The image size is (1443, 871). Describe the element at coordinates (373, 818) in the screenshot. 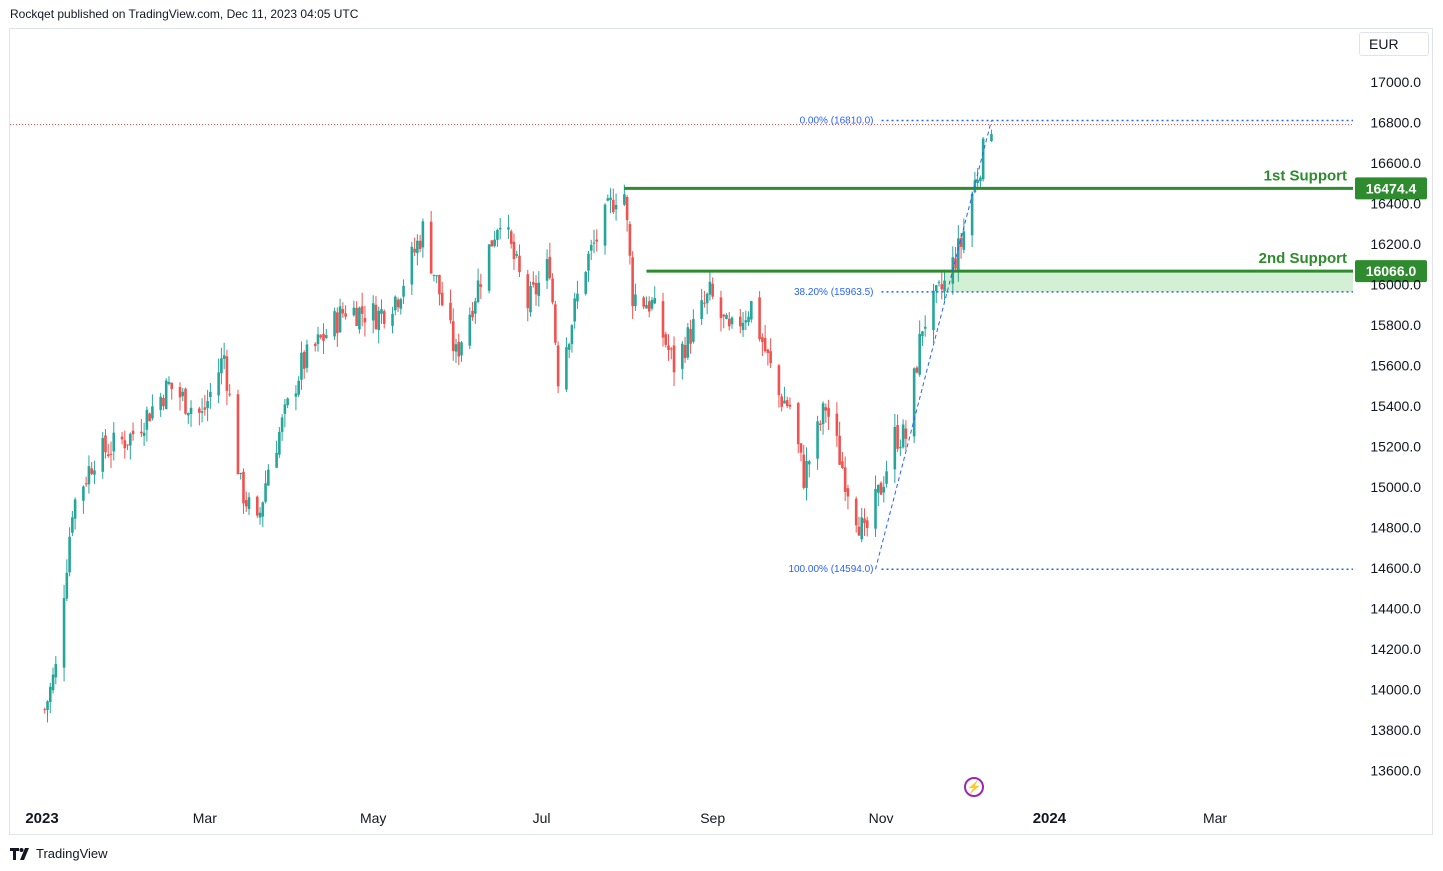

I see `x-tick-label: May` at that location.